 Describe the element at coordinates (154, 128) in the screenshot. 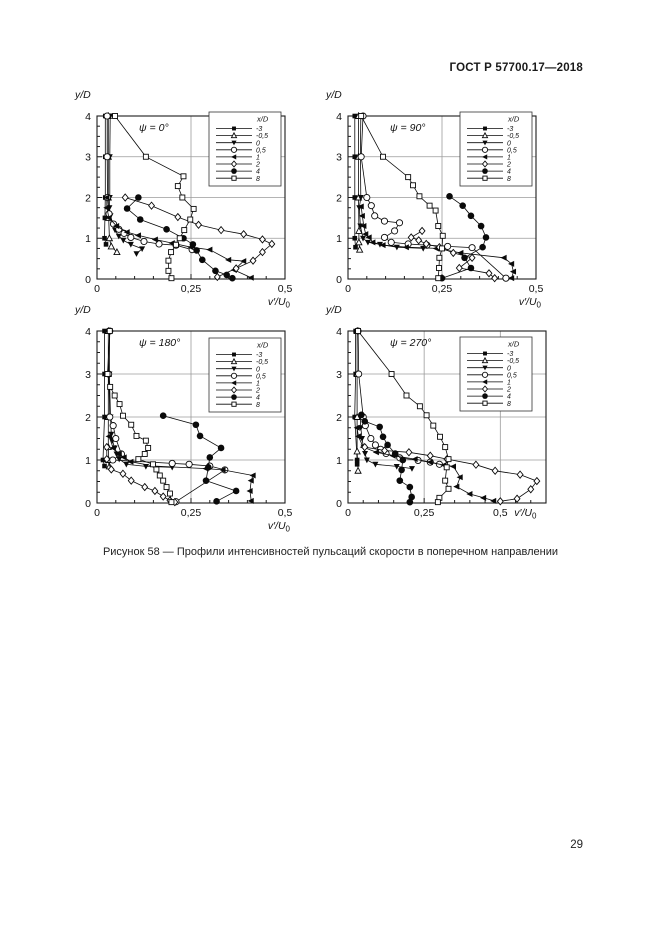

I see `chart-title: ψ = 0°` at that location.